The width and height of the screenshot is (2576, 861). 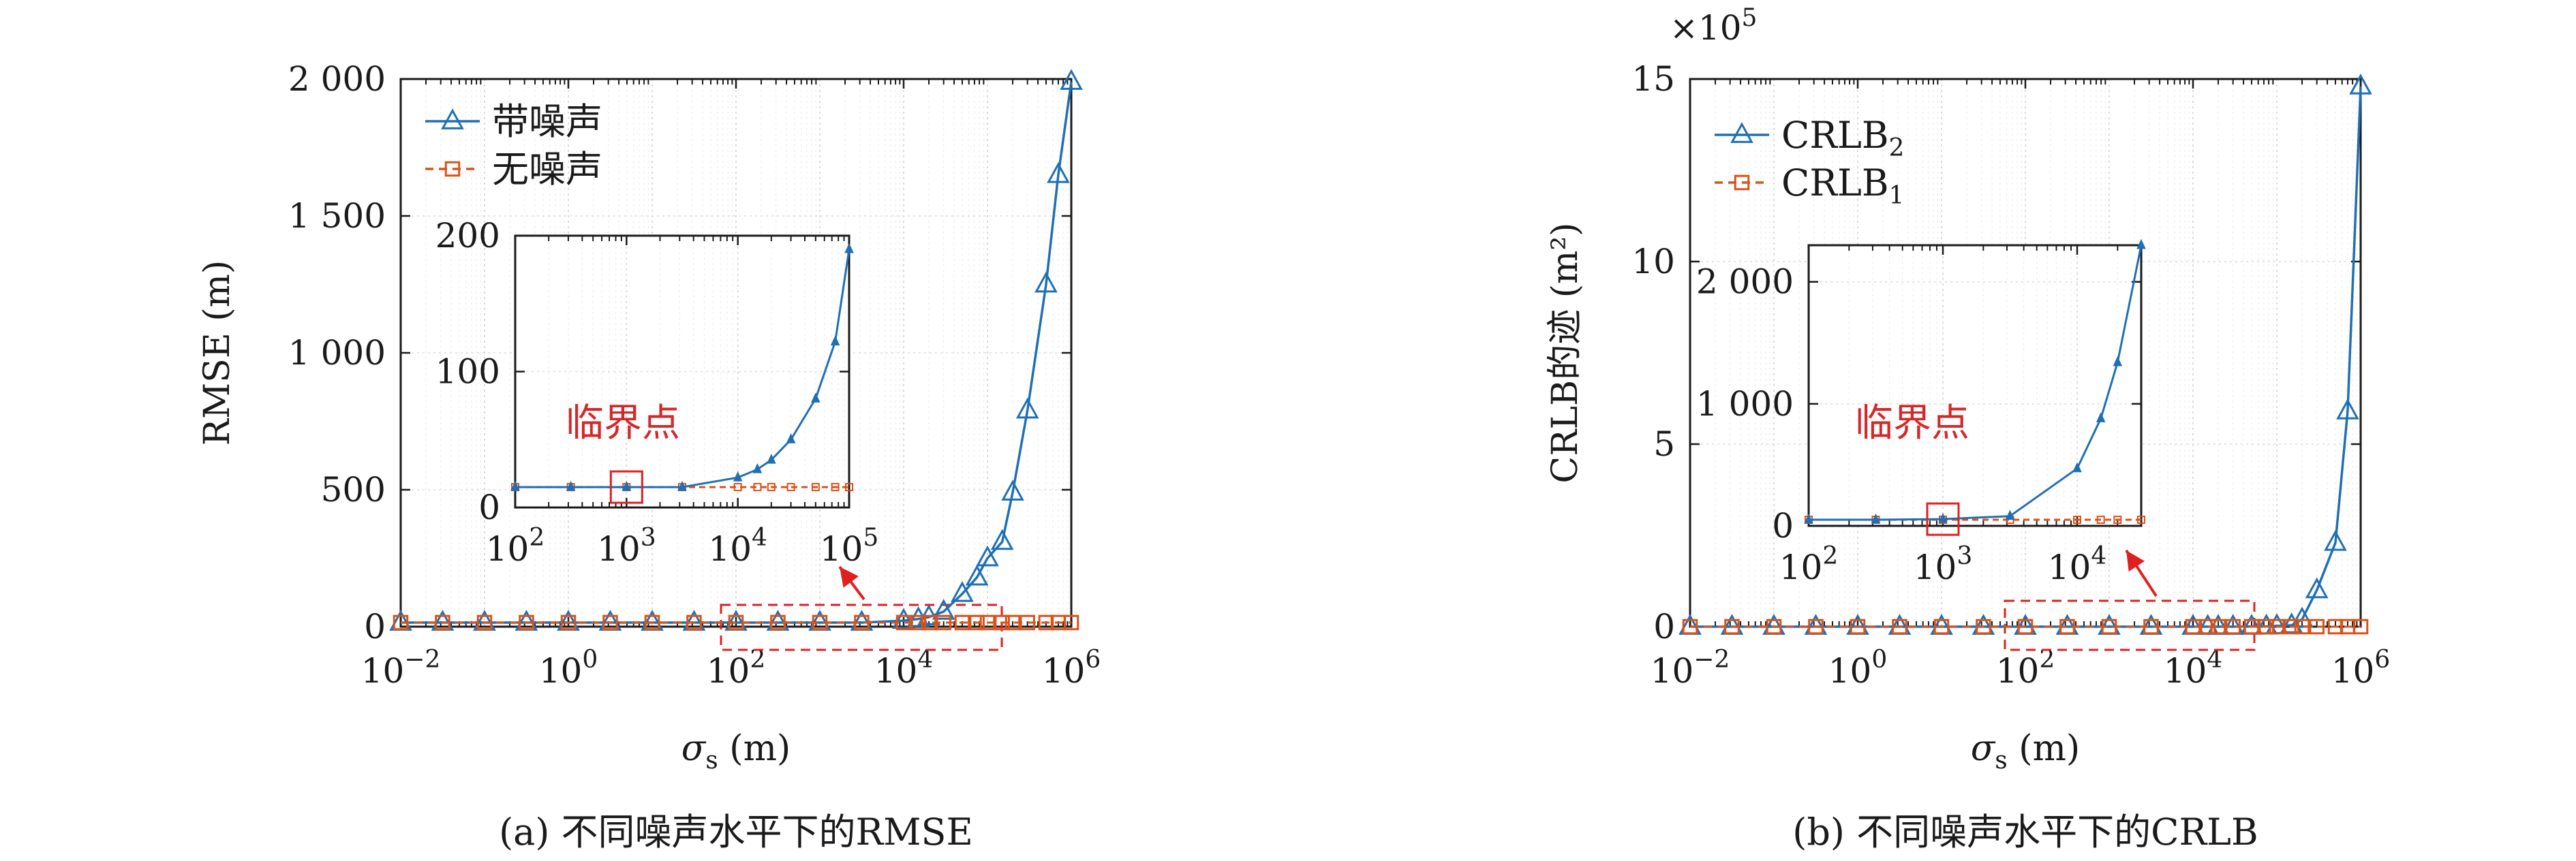 I want to click on panel-b-y-multiplier-base: ×10, so click(x=1706, y=28).